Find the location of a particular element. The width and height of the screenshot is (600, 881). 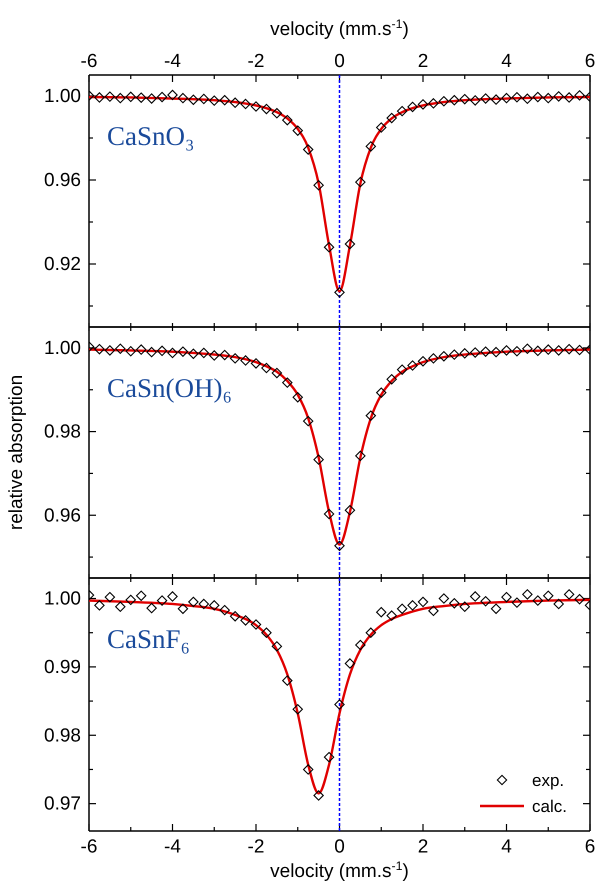

x2-tick-label: -2 is located at coordinates (256, 61).